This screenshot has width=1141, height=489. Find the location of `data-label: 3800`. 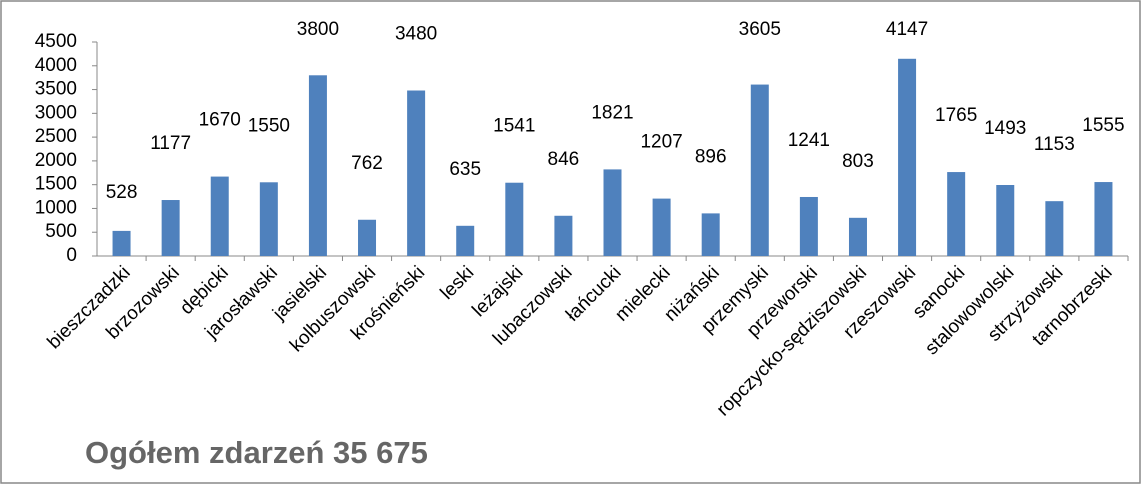

data-label: 3800 is located at coordinates (318, 29).